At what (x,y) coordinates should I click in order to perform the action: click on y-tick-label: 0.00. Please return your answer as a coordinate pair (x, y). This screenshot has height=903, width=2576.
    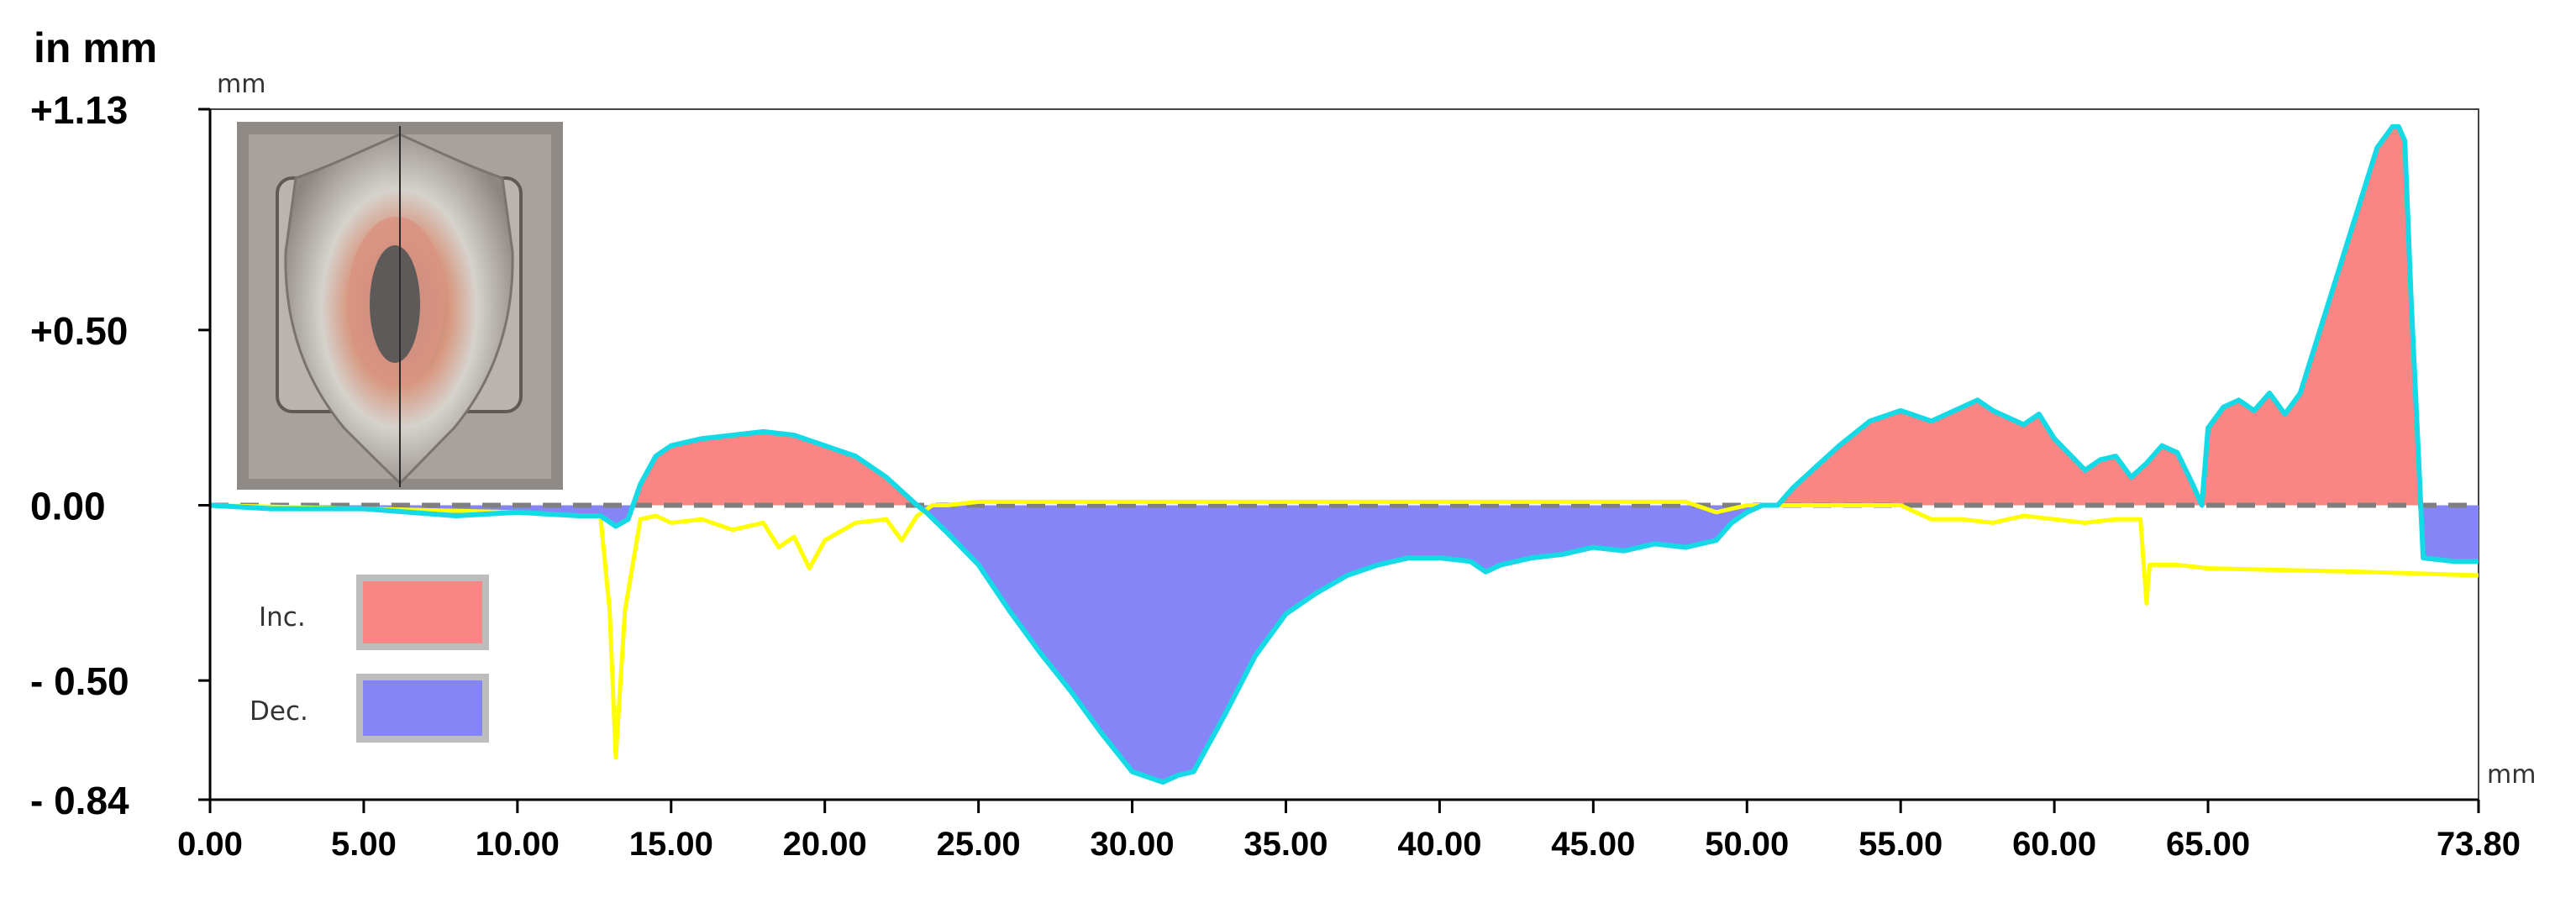
    Looking at the image, I should click on (68, 506).